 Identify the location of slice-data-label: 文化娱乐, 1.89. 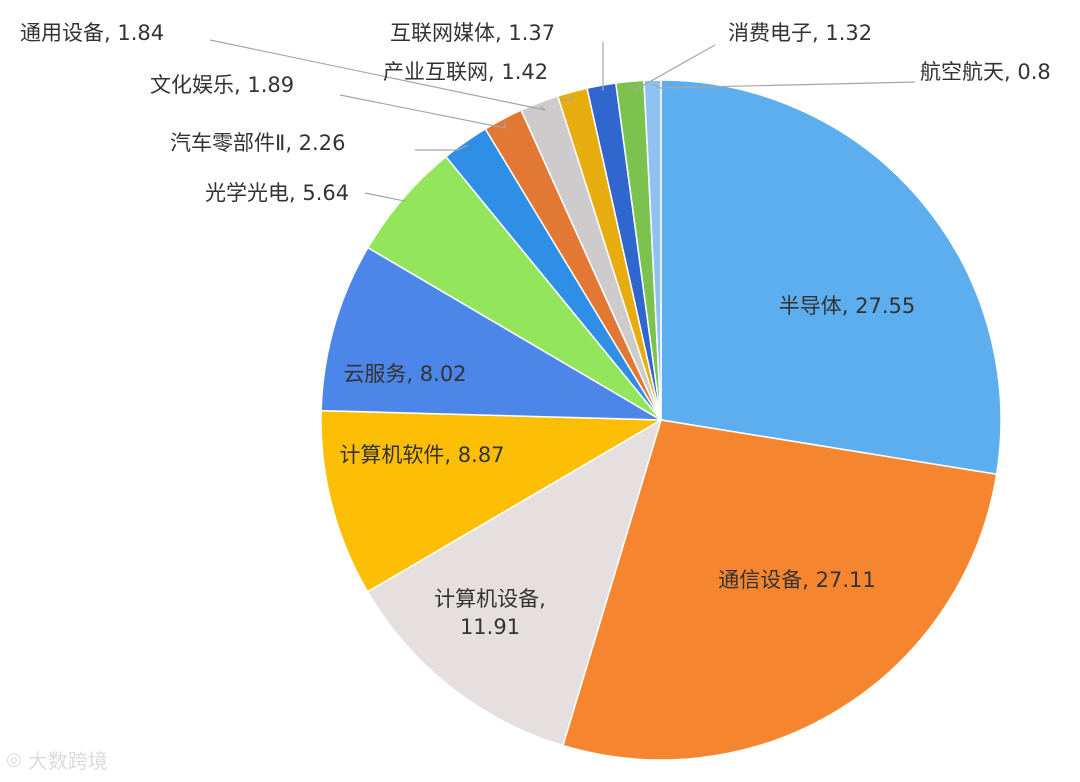
(222, 85).